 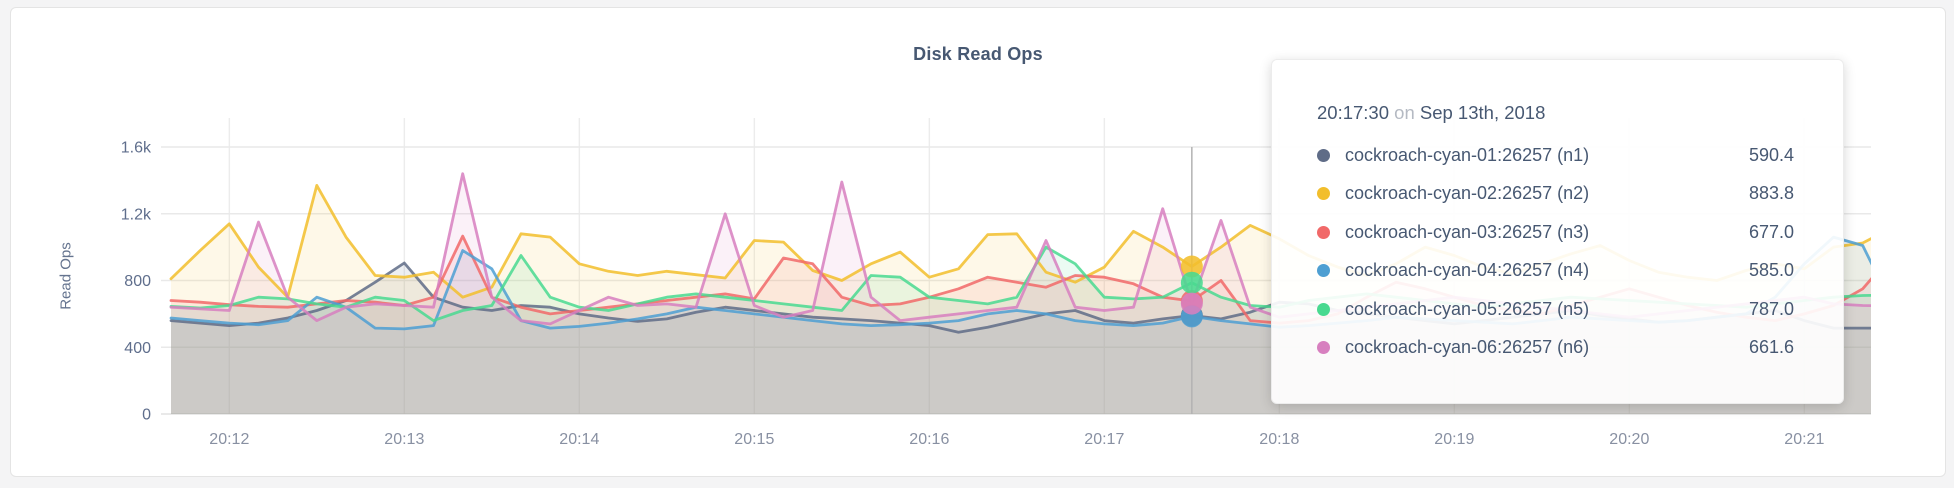 What do you see at coordinates (146, 415) in the screenshot?
I see `y-tick-label: 0` at bounding box center [146, 415].